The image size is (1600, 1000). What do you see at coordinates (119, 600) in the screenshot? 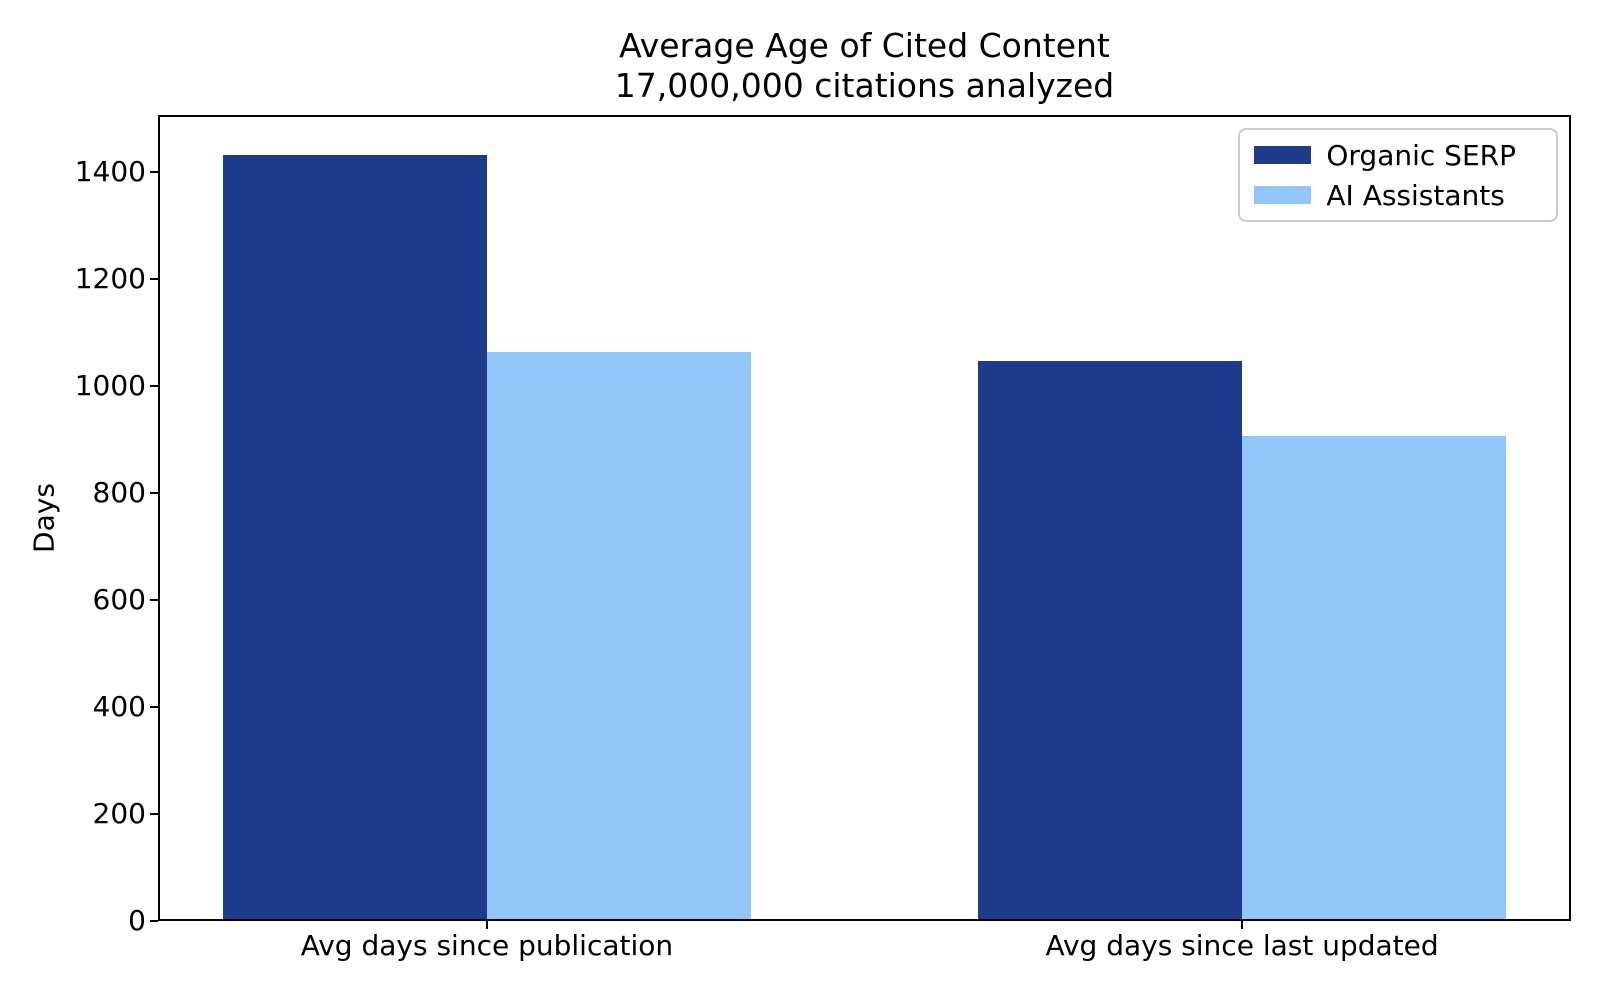
I see `y-tick-label: 600` at bounding box center [119, 600].